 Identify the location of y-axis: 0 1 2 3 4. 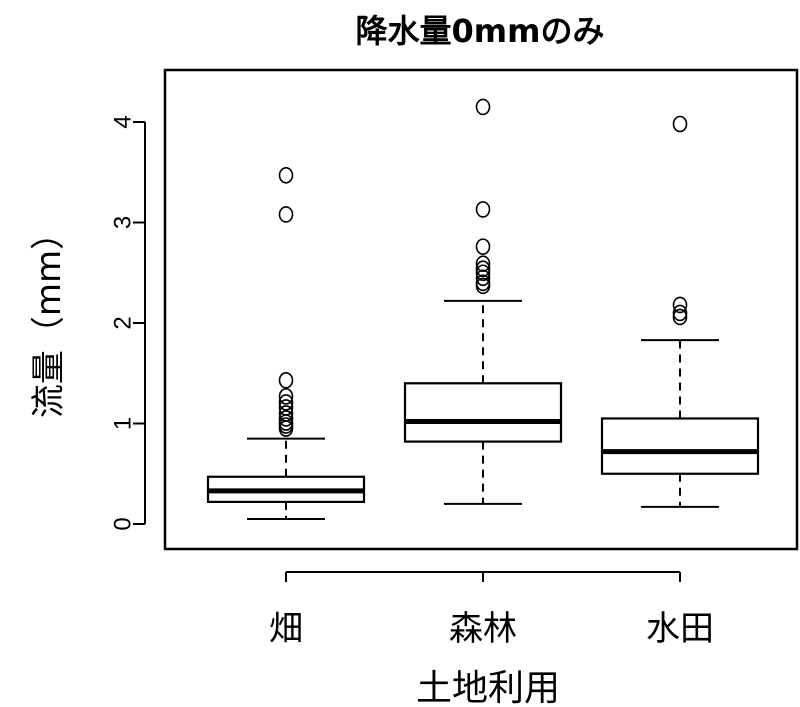
(128, 323).